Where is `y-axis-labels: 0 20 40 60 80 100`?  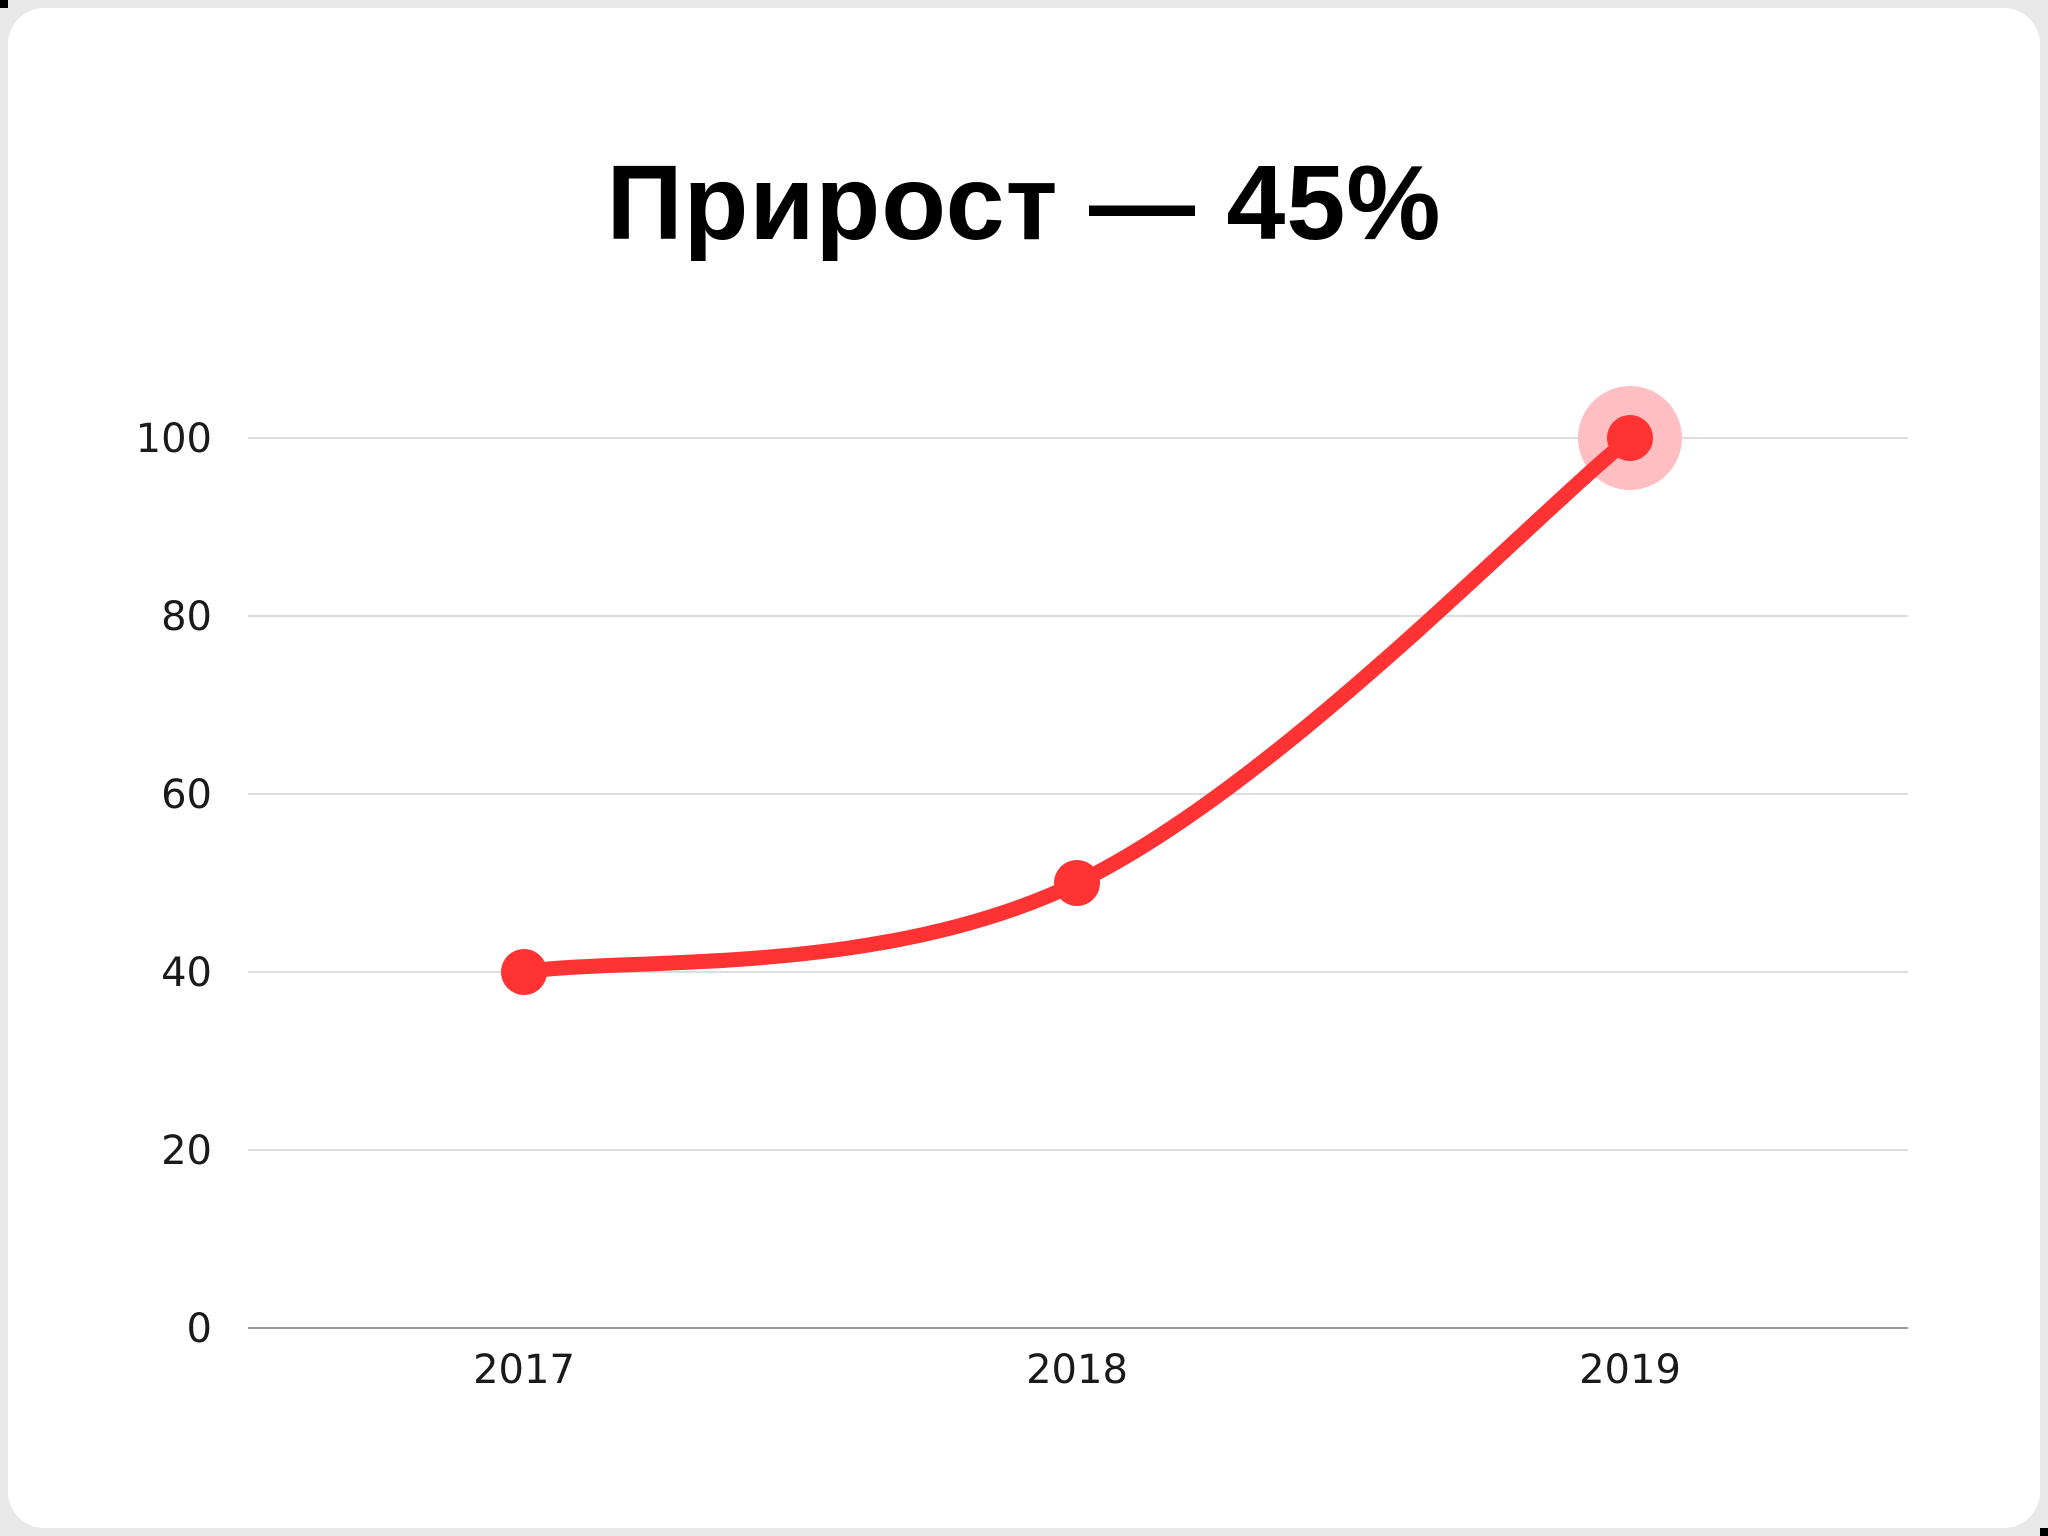 y-axis-labels: 0 20 40 60 80 100 is located at coordinates (174, 884).